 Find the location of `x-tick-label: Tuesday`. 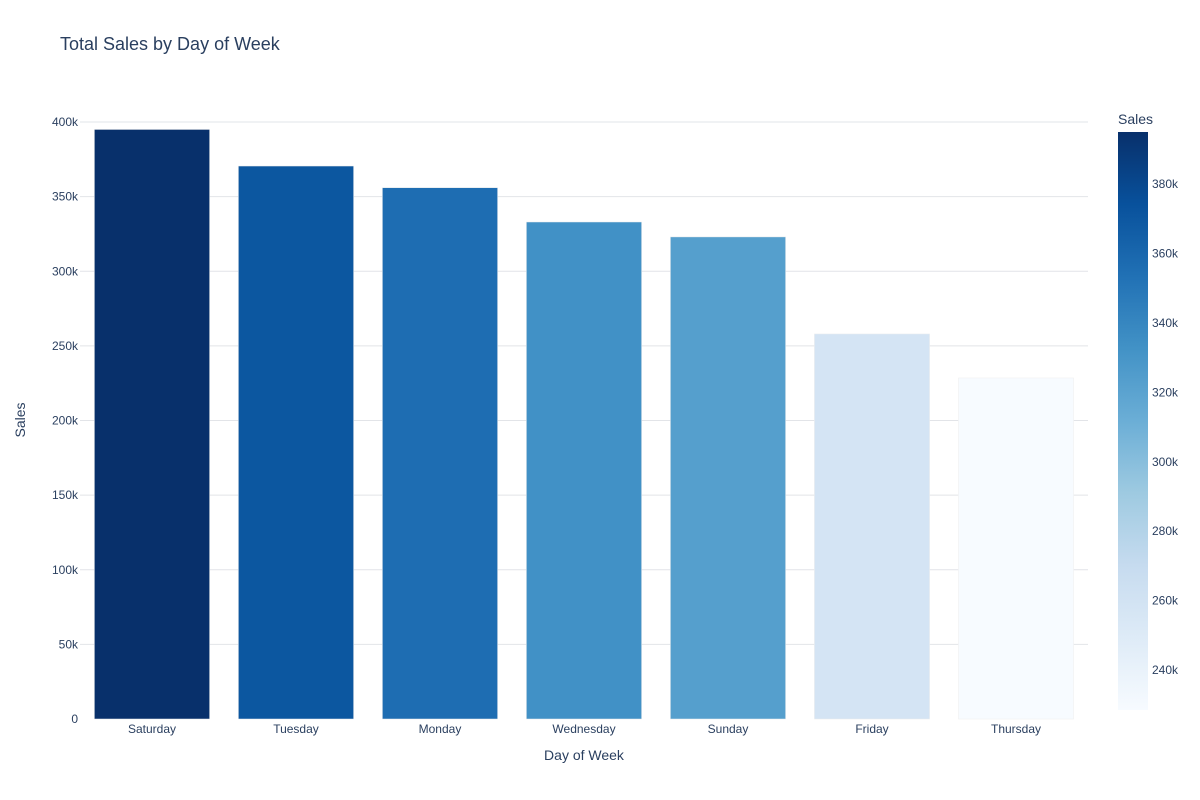

x-tick-label: Tuesday is located at coordinates (296, 729).